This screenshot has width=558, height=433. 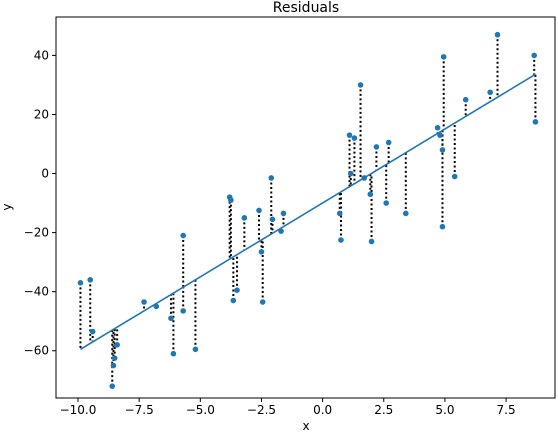 I want to click on x-tick-label: 7.5, so click(x=506, y=410).